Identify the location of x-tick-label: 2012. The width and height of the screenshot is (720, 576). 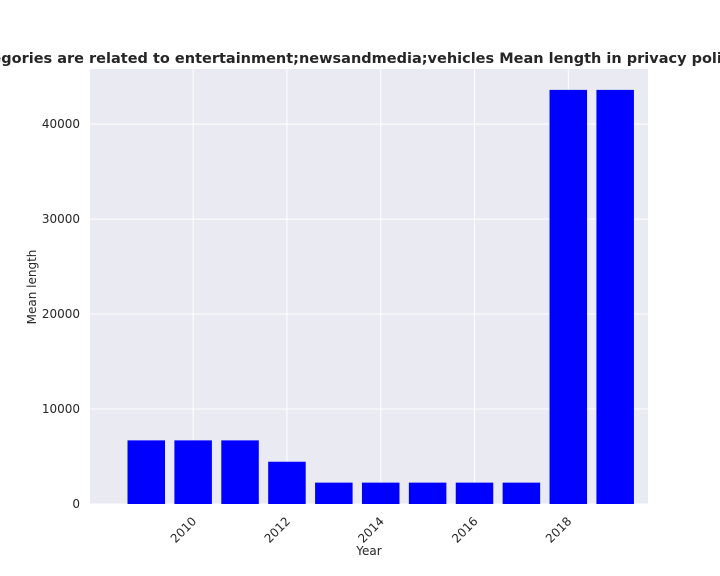
(277, 529).